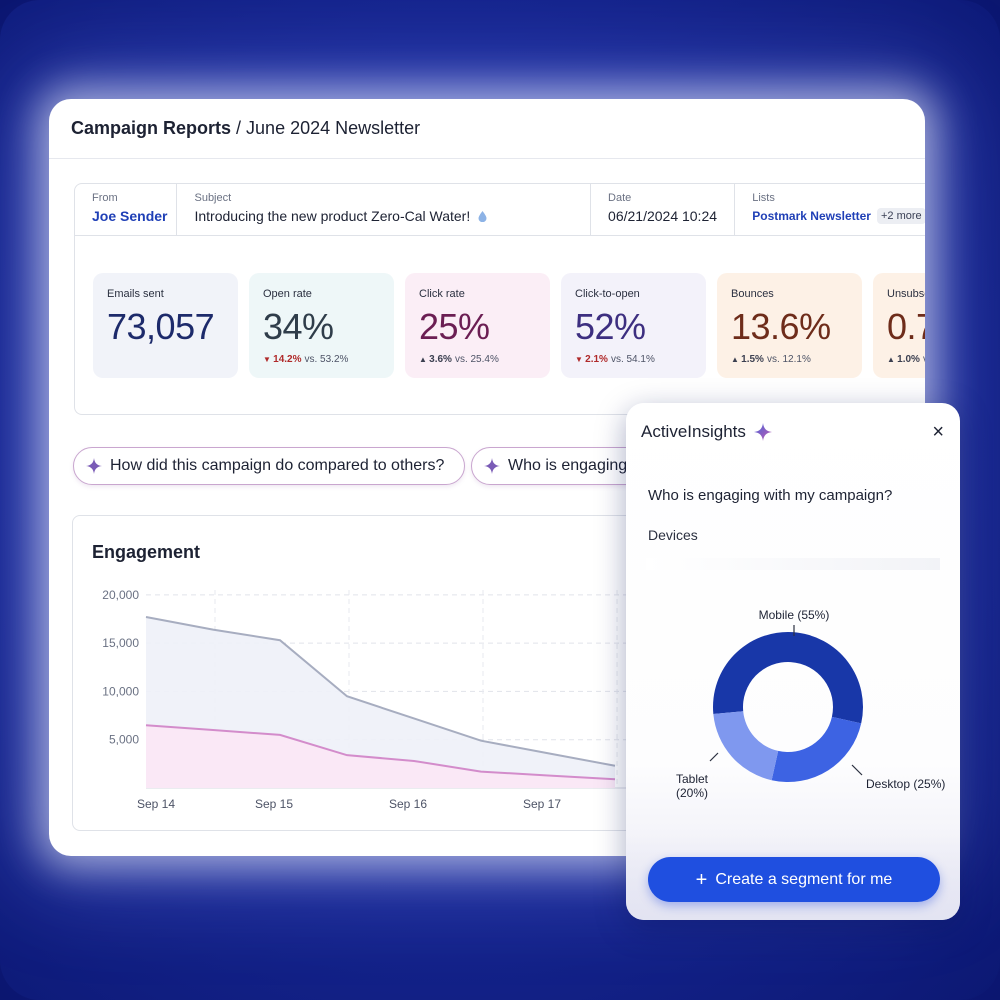 This screenshot has width=1000, height=1000. Describe the element at coordinates (663, 216) in the screenshot. I see `date-value: 06/21/2024 10:24` at that location.